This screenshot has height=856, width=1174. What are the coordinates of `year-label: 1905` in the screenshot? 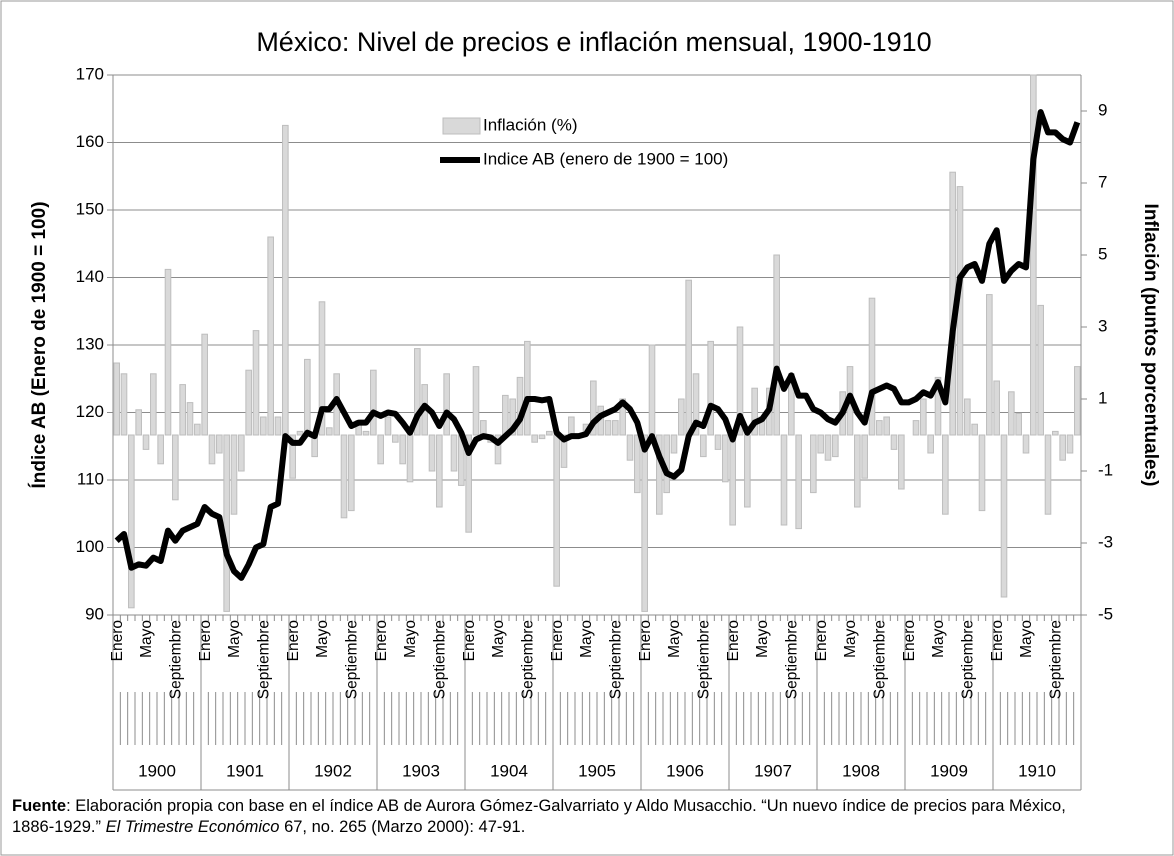 It's located at (597, 770).